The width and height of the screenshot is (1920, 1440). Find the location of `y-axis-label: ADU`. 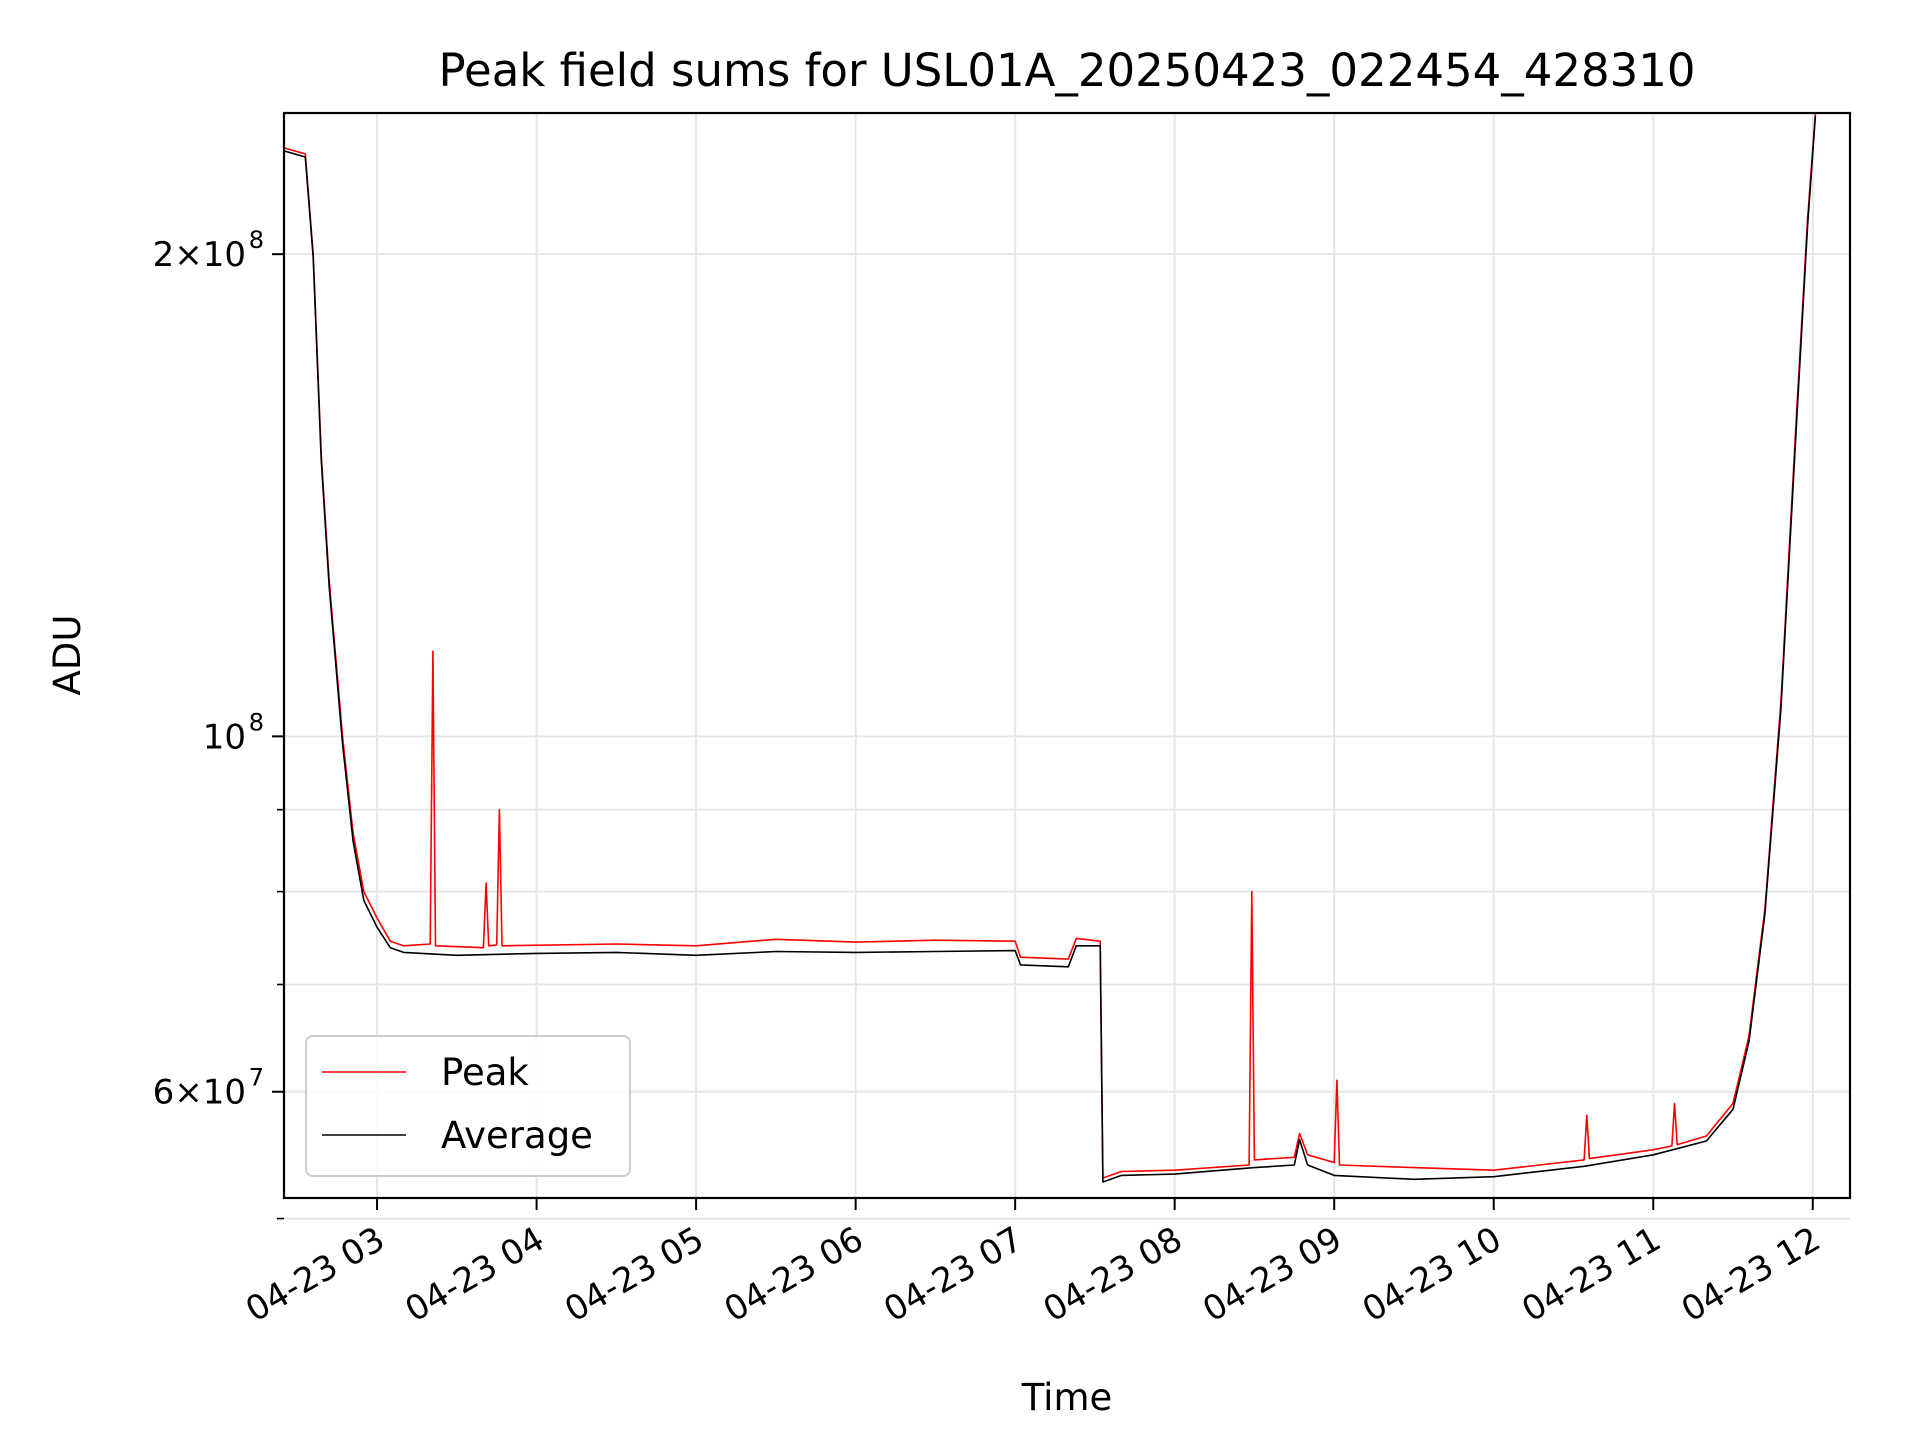

y-axis-label: ADU is located at coordinates (67, 655).